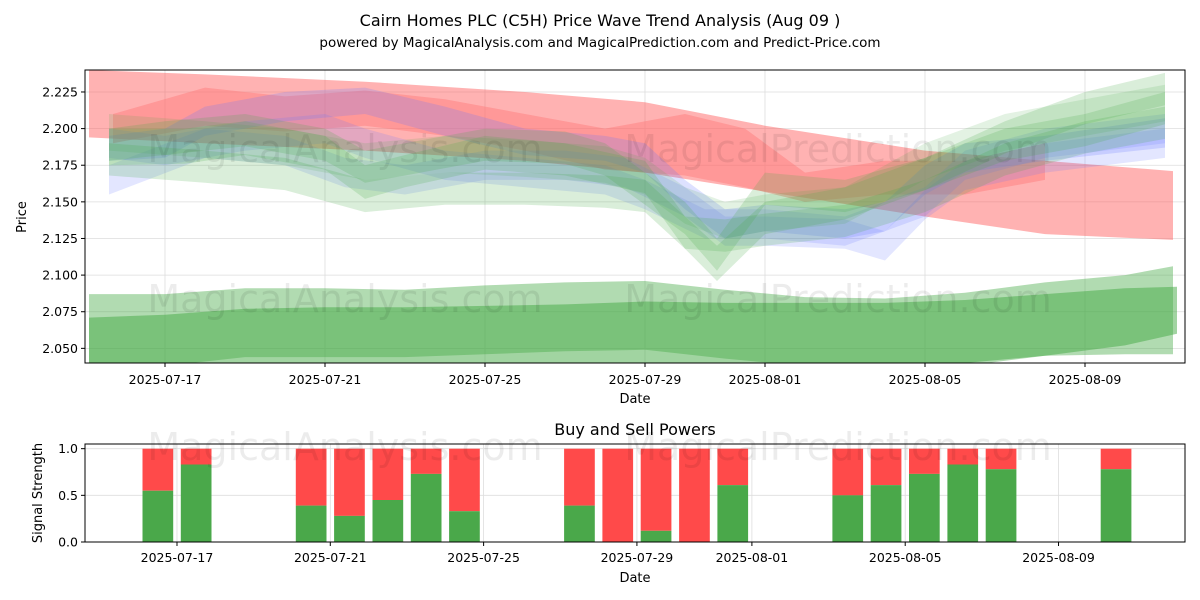  I want to click on signal-y-tick-label: 0.5, so click(68, 495).